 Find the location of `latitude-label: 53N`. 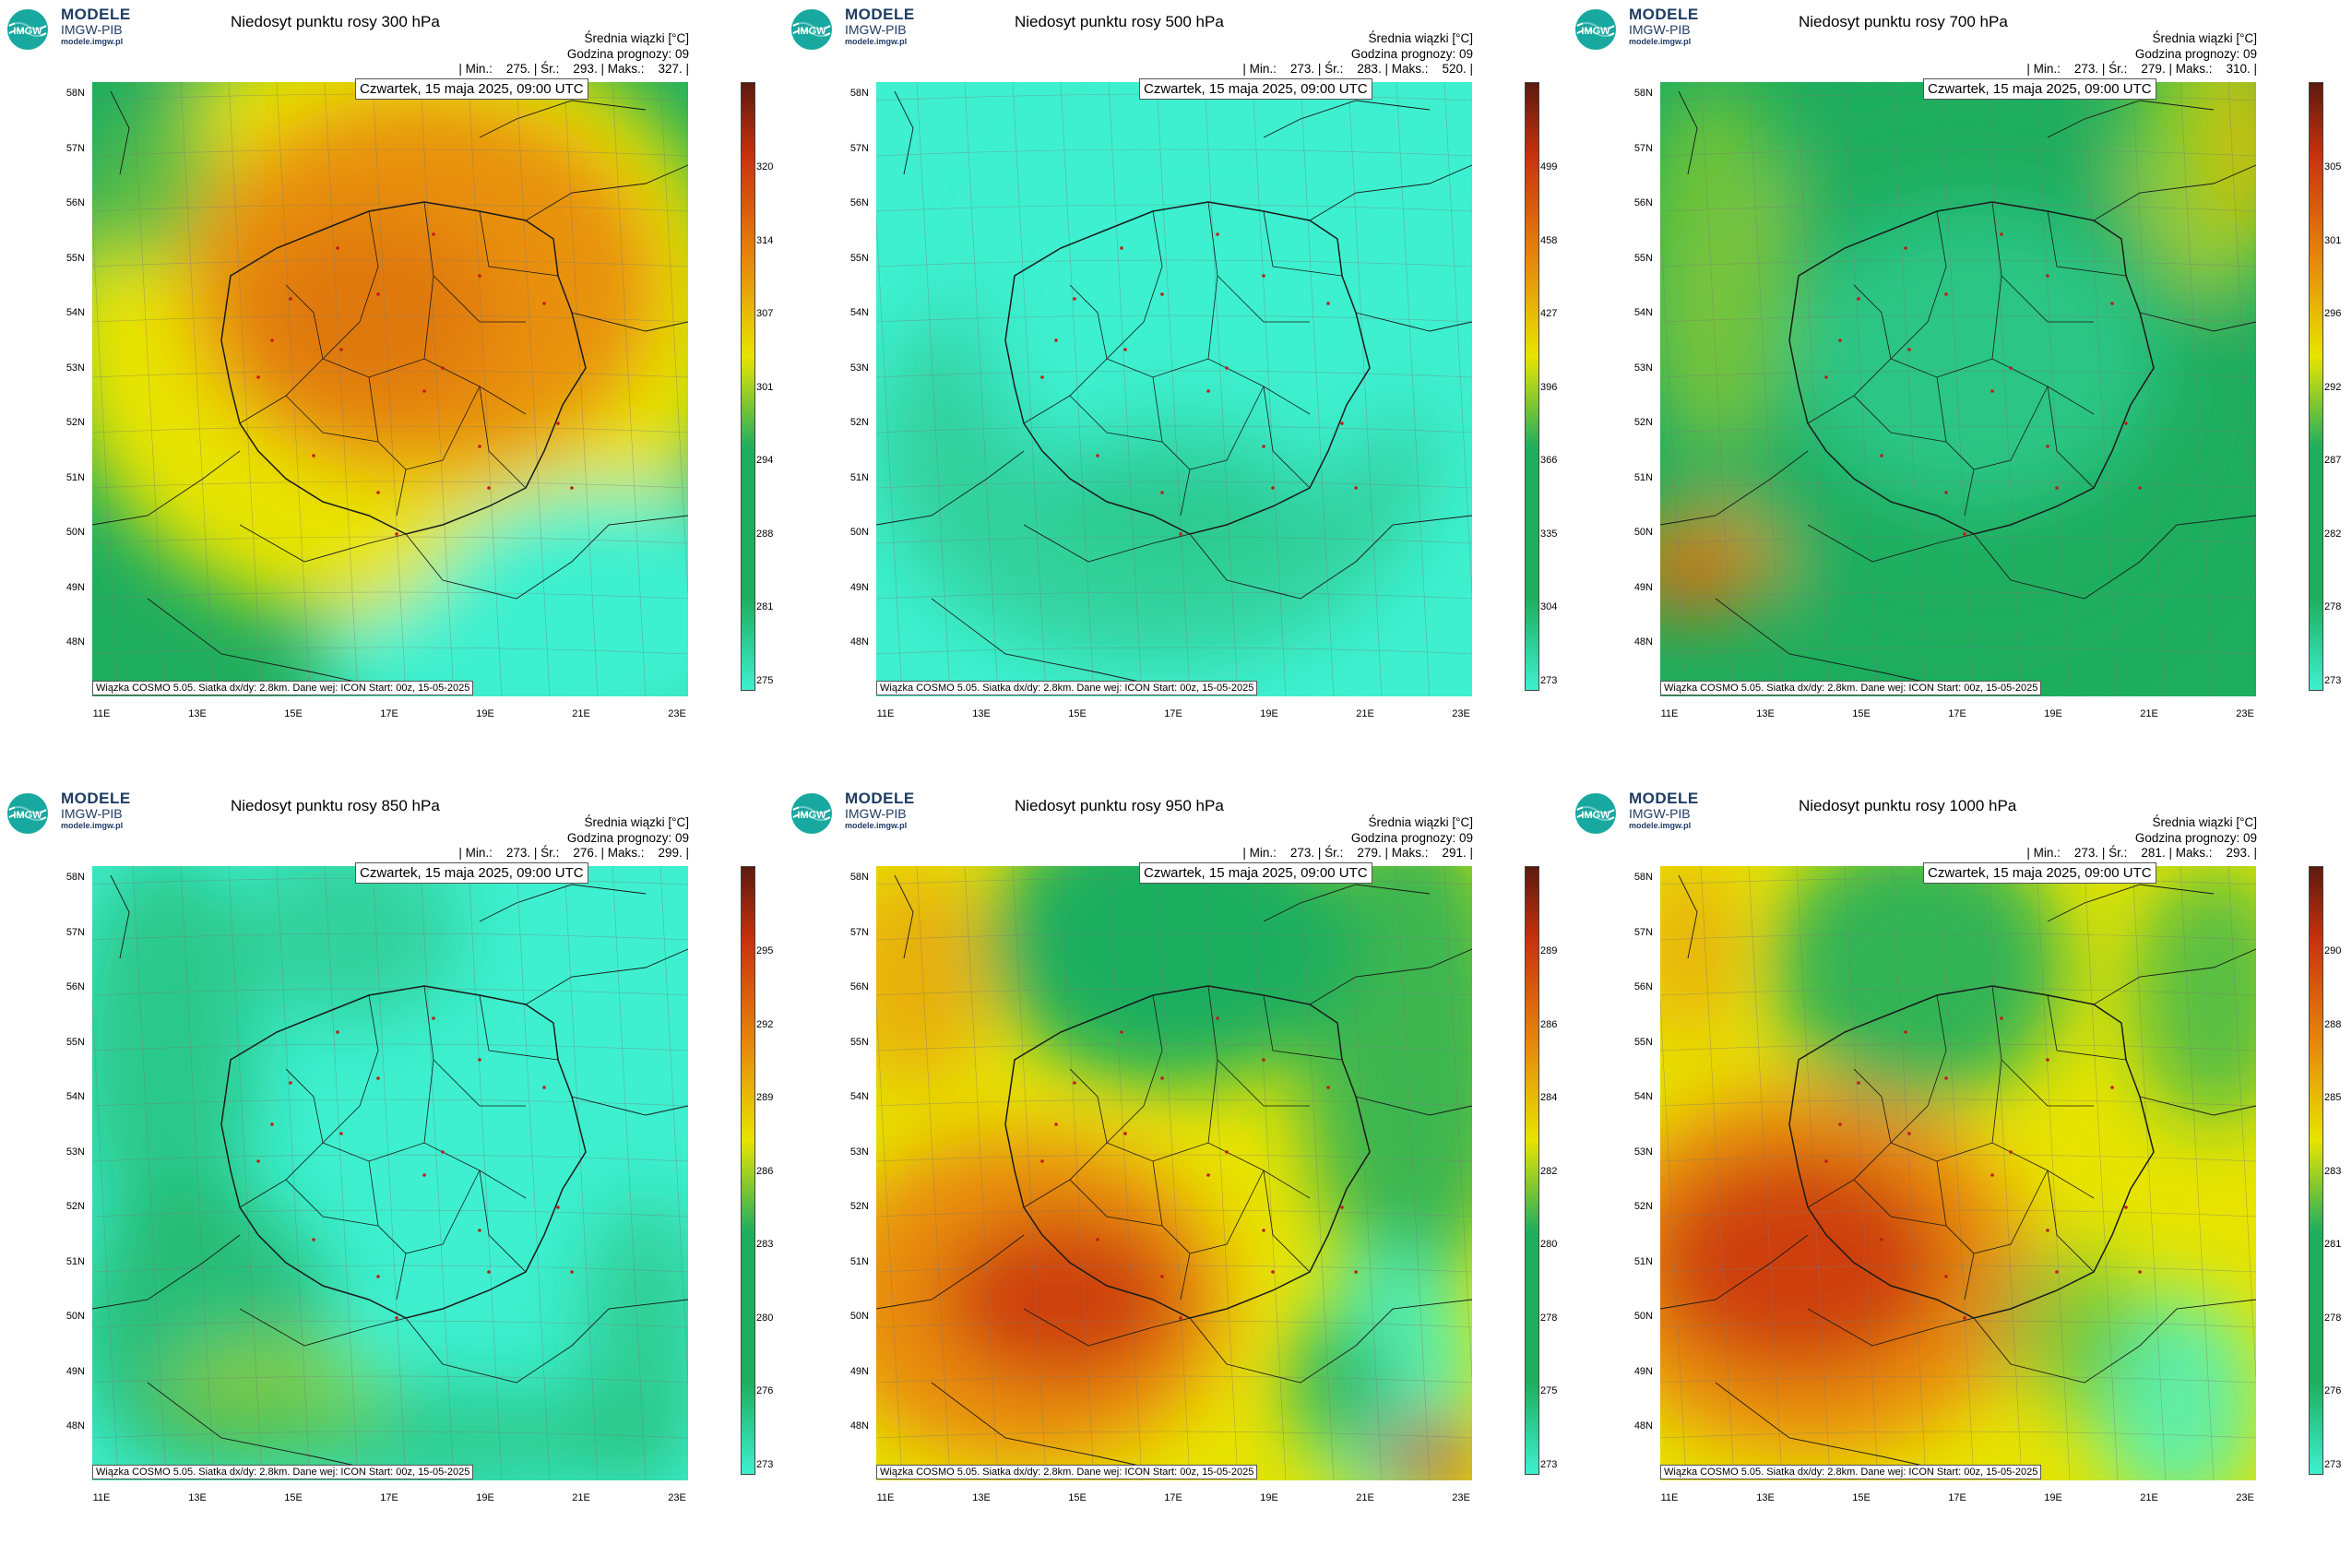

latitude-label: 53N is located at coordinates (859, 1152).